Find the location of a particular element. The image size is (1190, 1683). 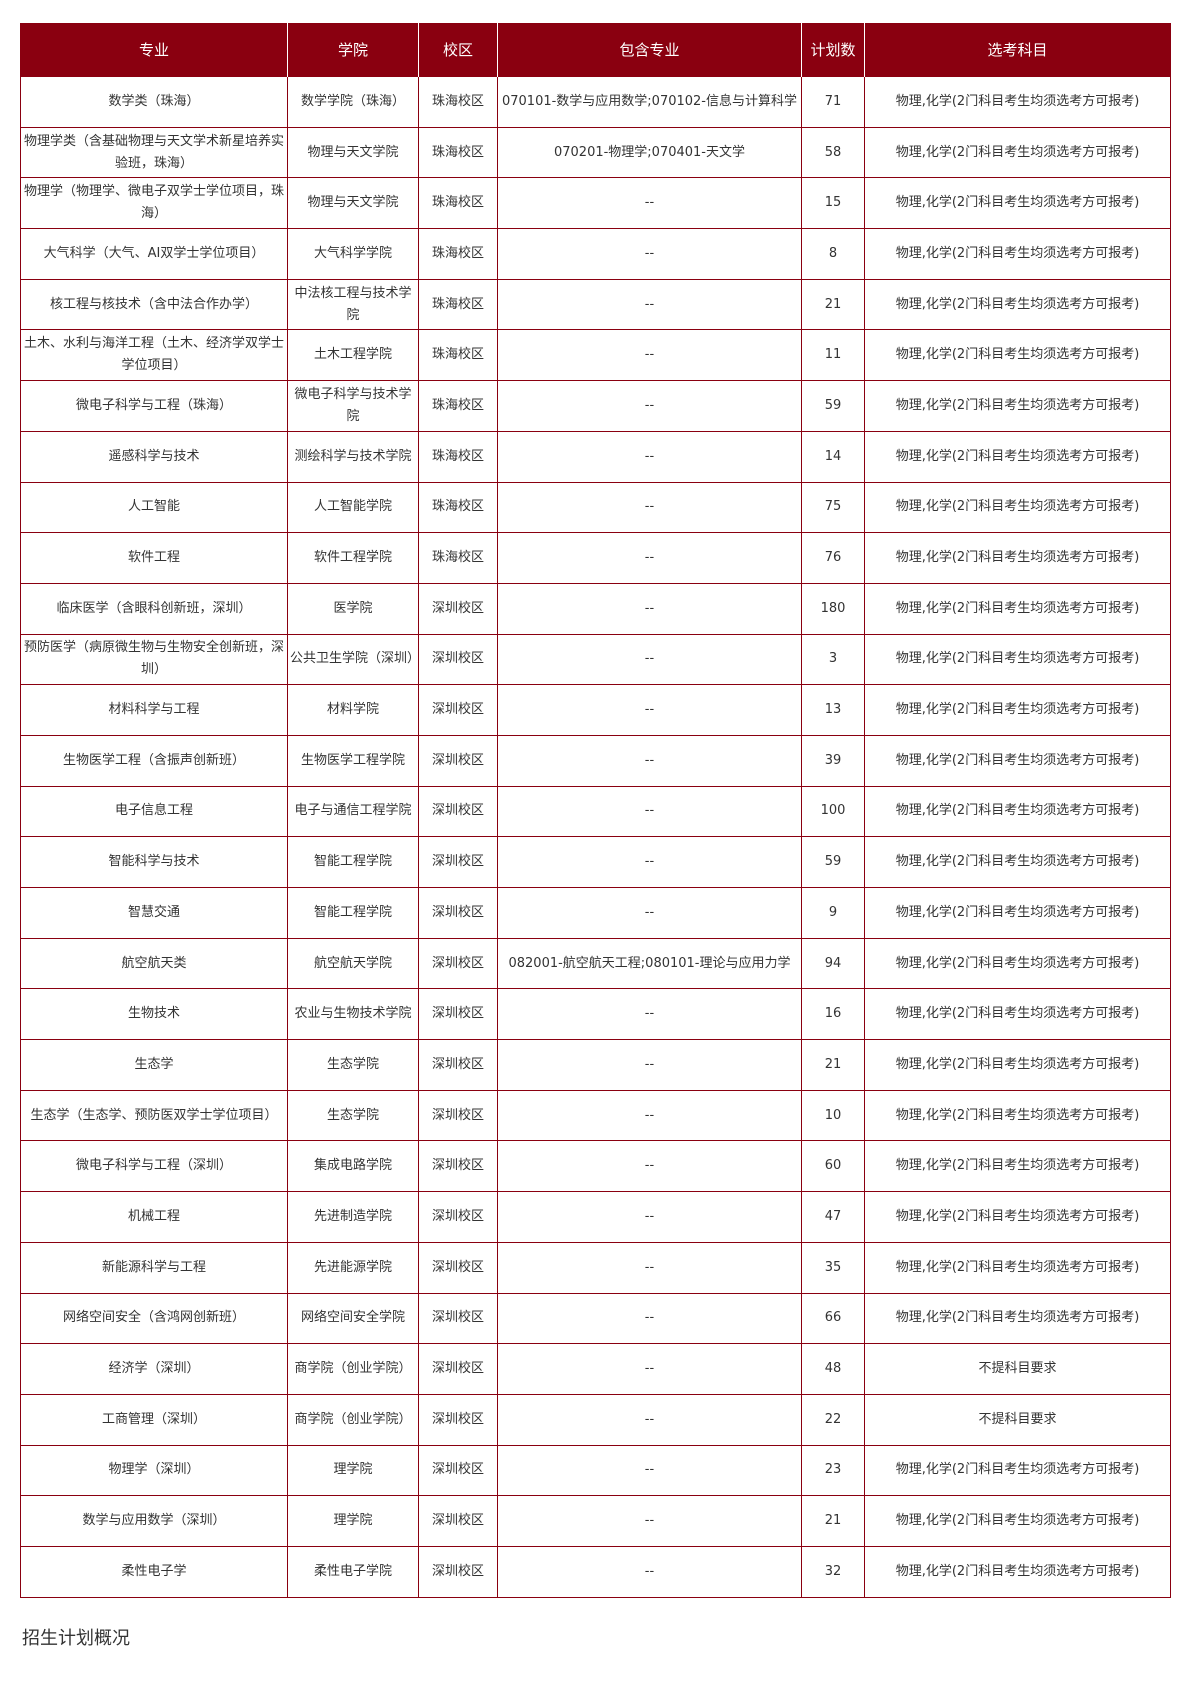

cell-major: 数学类（珠海） is located at coordinates (154, 102).